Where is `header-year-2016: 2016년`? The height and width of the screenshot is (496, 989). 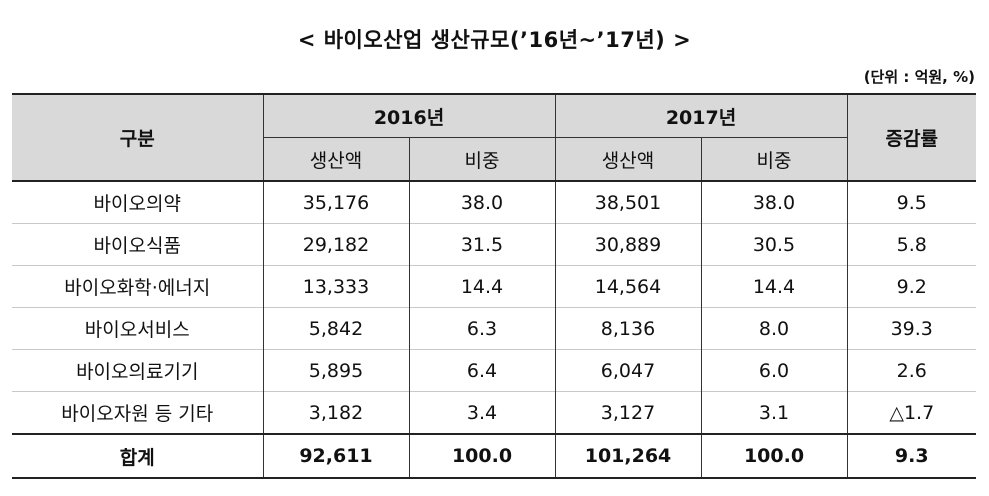 header-year-2016: 2016년 is located at coordinates (409, 115).